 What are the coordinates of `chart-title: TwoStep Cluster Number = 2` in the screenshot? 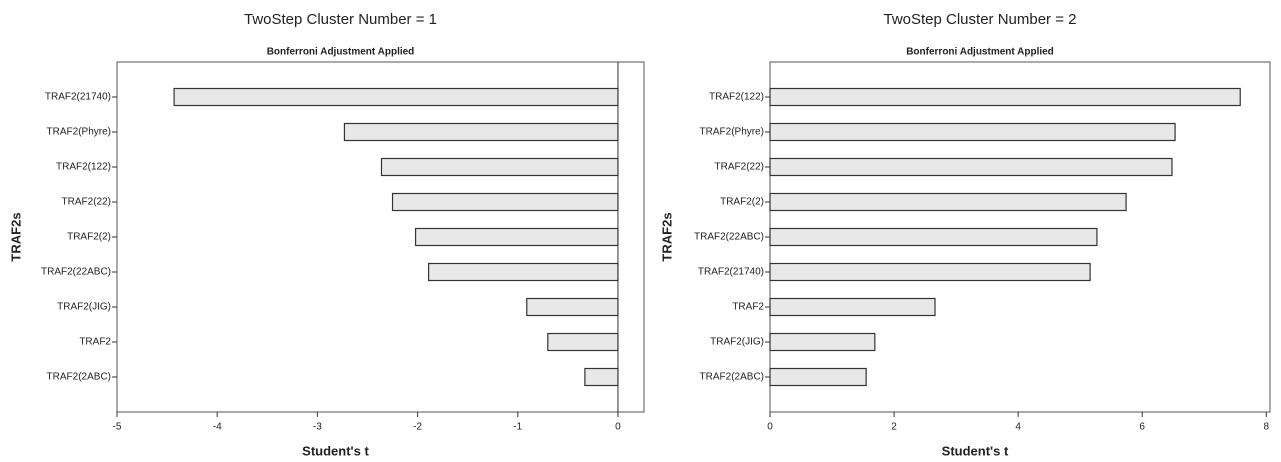 It's located at (979, 19).